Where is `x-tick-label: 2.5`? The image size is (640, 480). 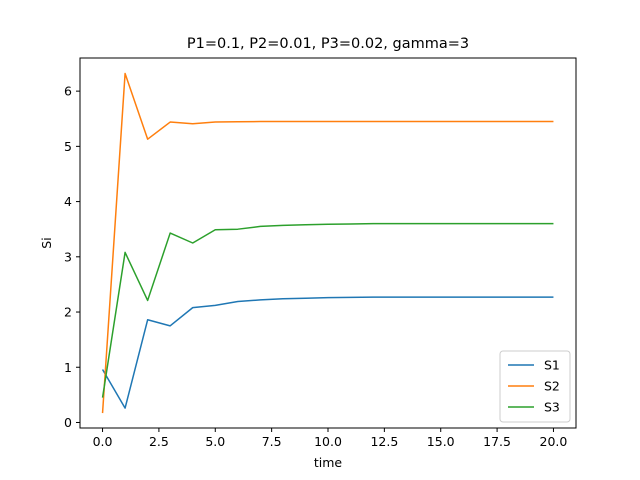
x-tick-label: 2.5 is located at coordinates (159, 441).